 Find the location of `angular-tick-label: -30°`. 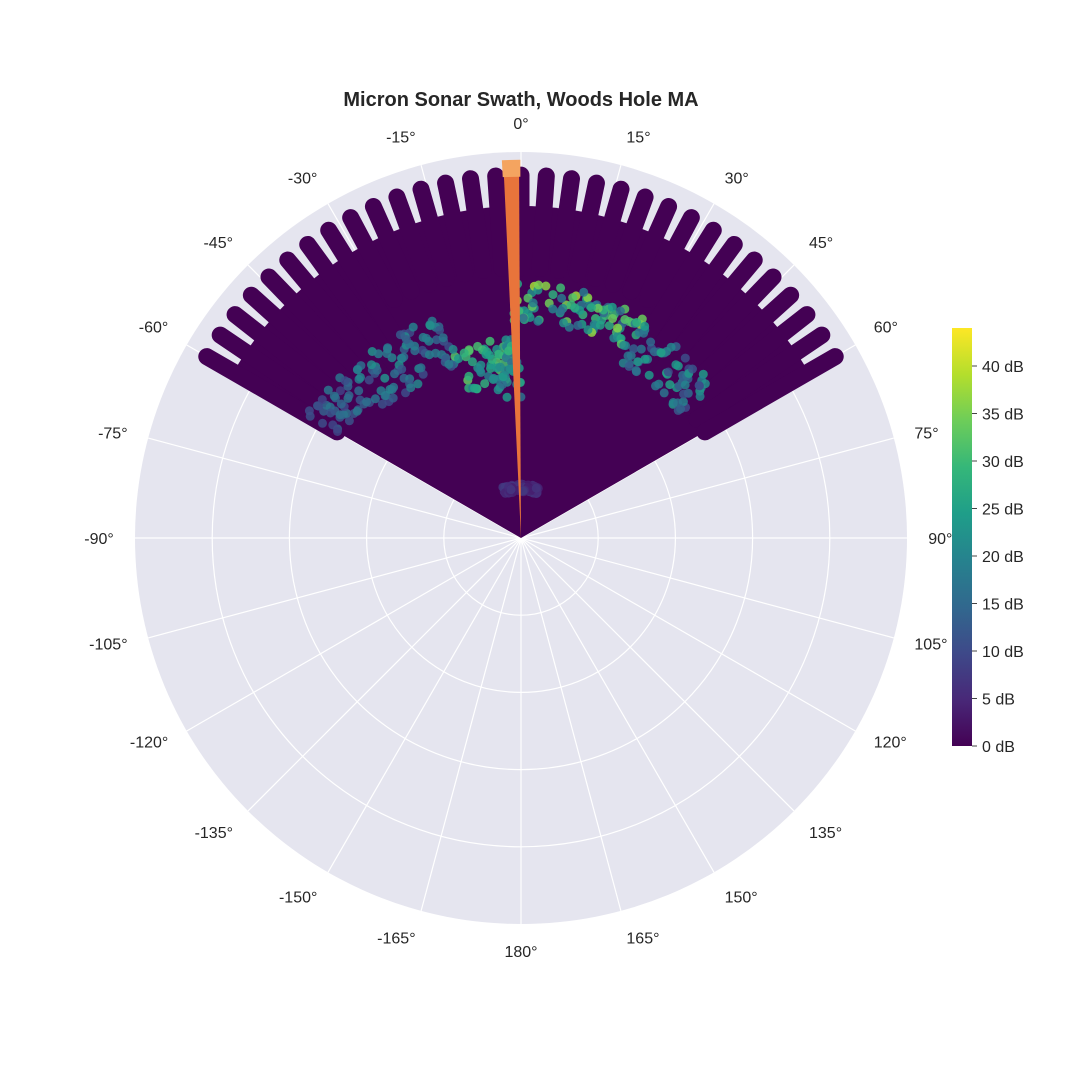

angular-tick-label: -30° is located at coordinates (303, 178).